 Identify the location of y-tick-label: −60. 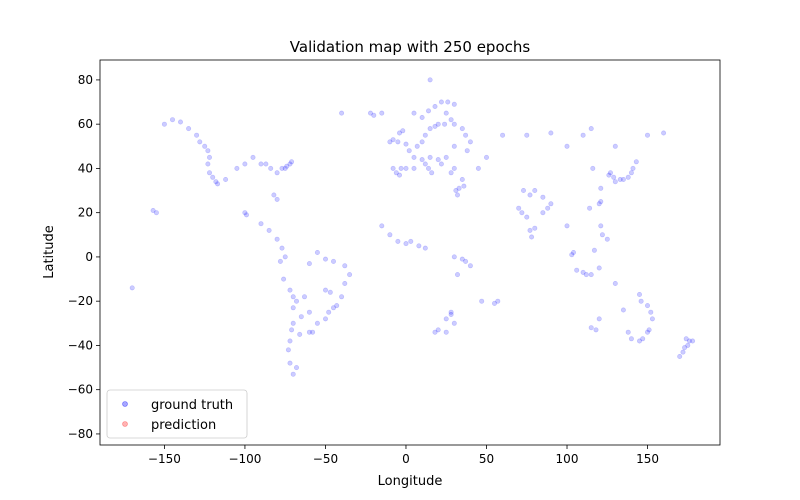
(80, 390).